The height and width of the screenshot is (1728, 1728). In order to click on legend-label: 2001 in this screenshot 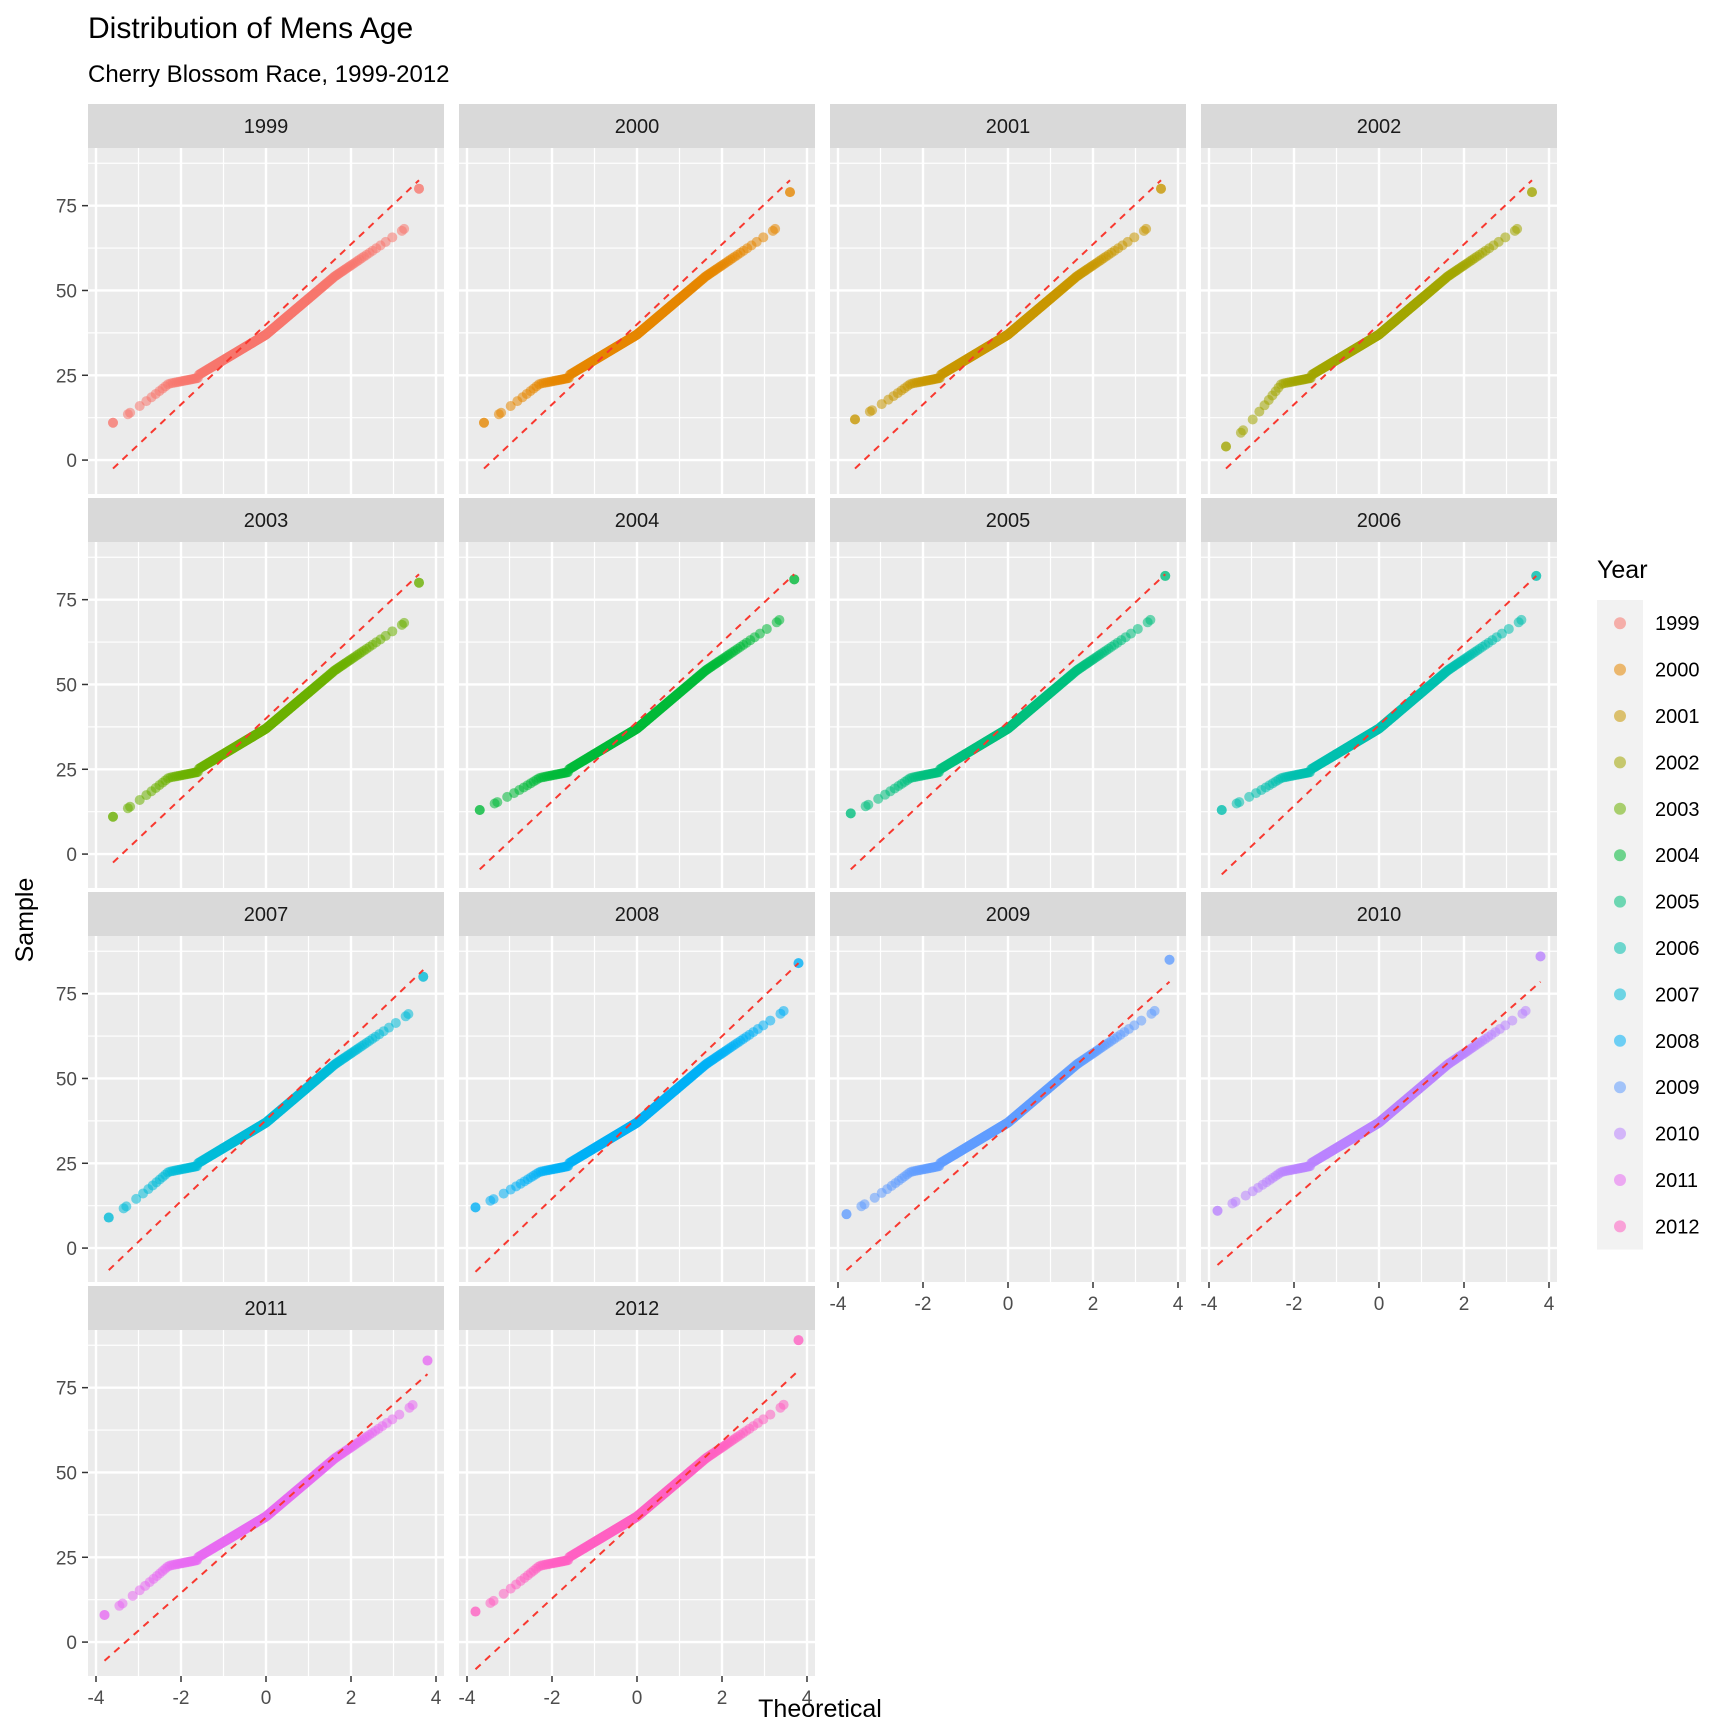, I will do `click(1677, 717)`.